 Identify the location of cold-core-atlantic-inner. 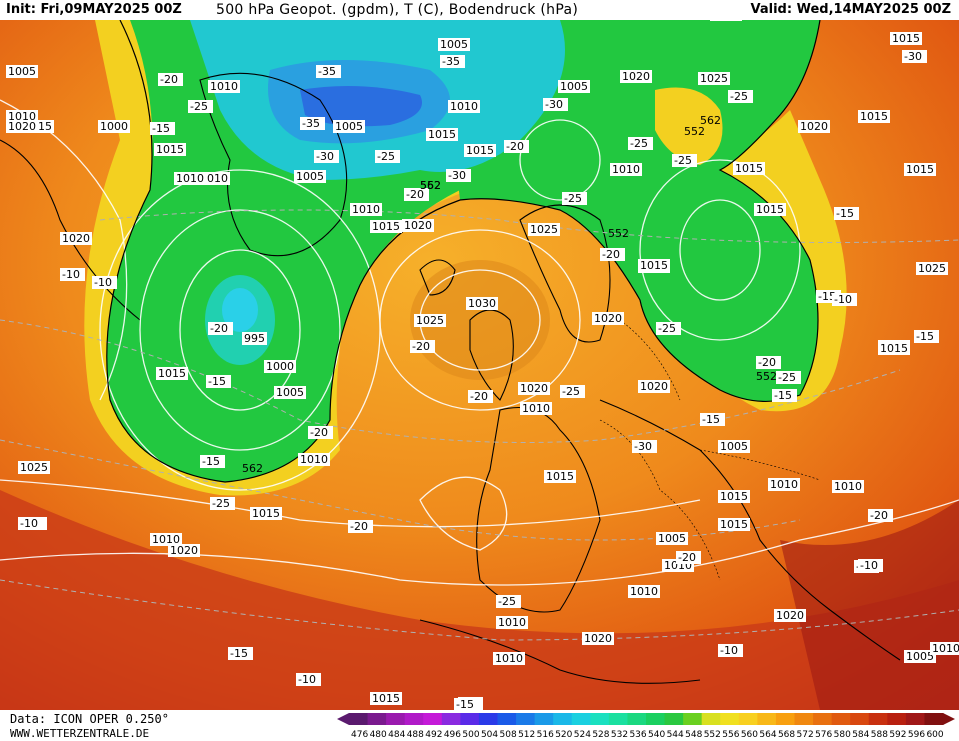
(240, 310).